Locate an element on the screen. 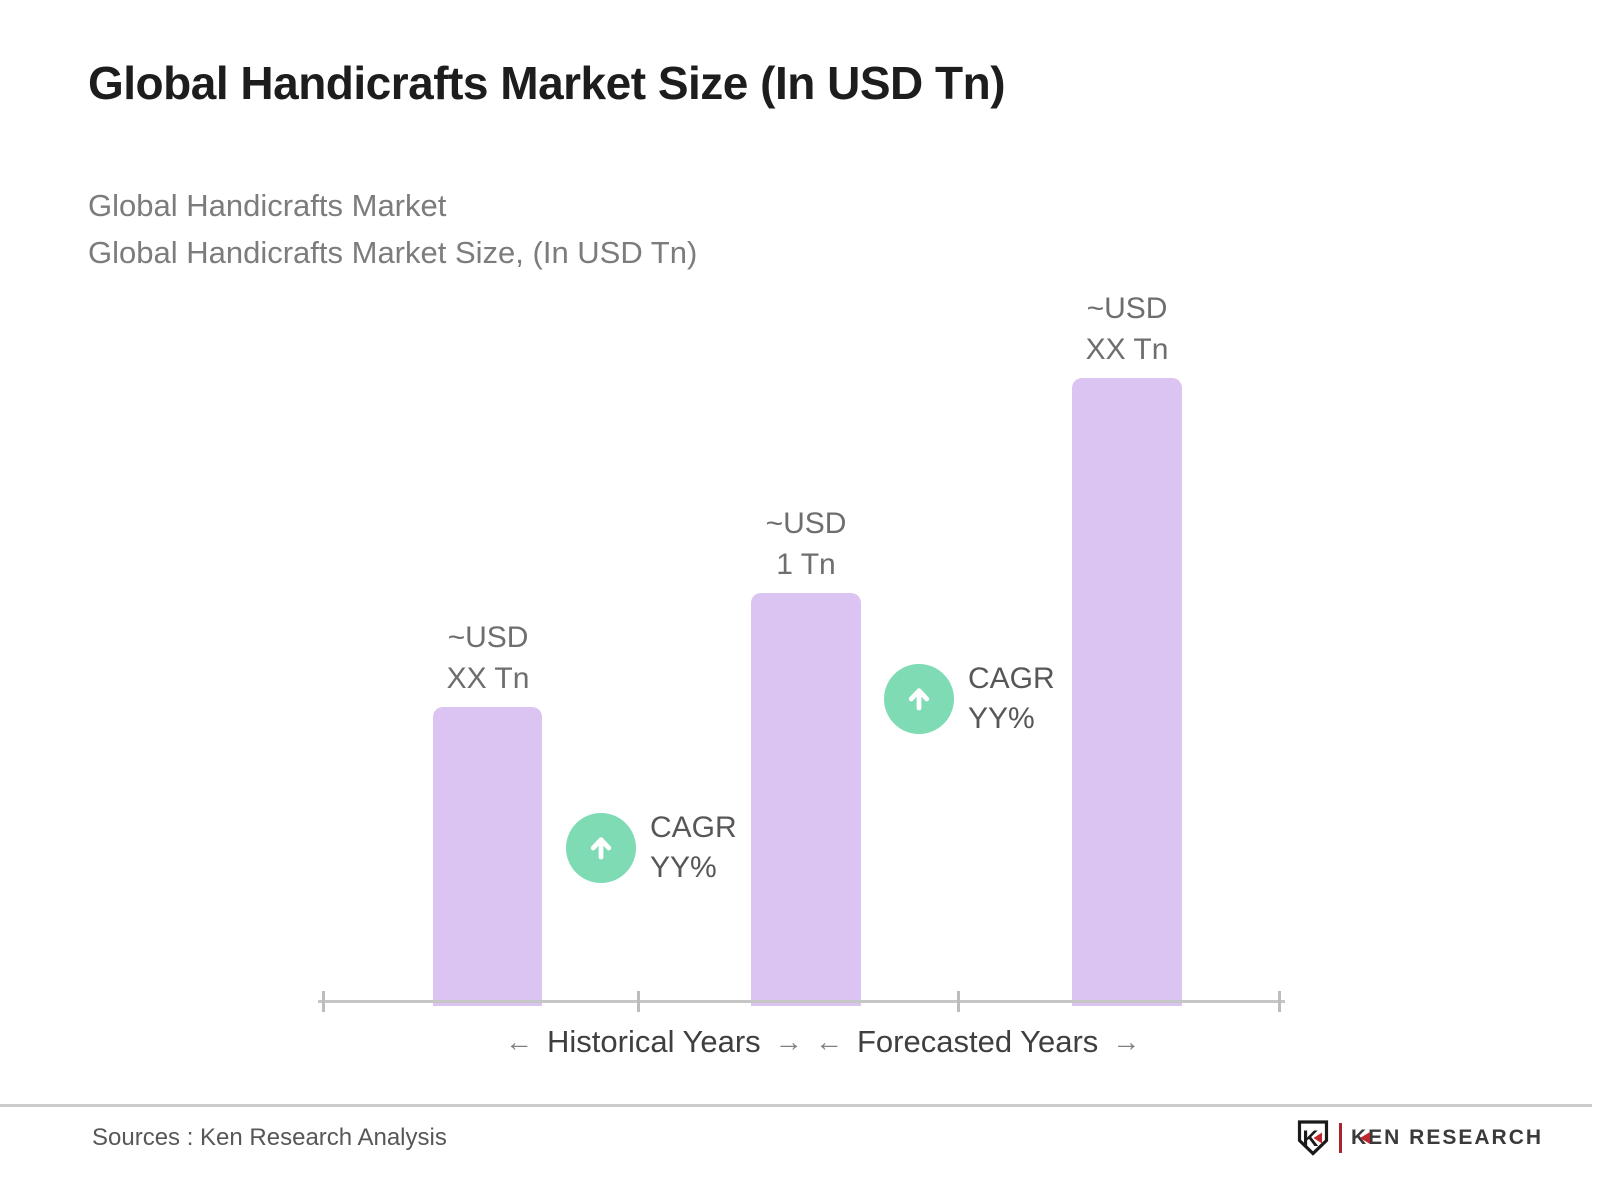 The image size is (1600, 1200). cagr2-line1: CAGR is located at coordinates (1011, 678).